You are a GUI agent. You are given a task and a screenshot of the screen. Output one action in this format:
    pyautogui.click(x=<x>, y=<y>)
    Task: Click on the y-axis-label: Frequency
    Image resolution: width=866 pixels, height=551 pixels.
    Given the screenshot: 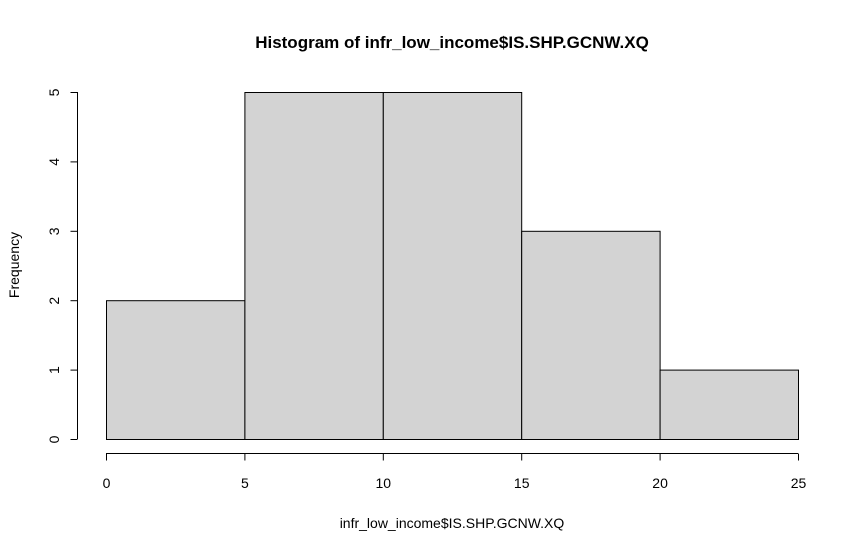 What is the action you would take?
    pyautogui.click(x=14, y=265)
    